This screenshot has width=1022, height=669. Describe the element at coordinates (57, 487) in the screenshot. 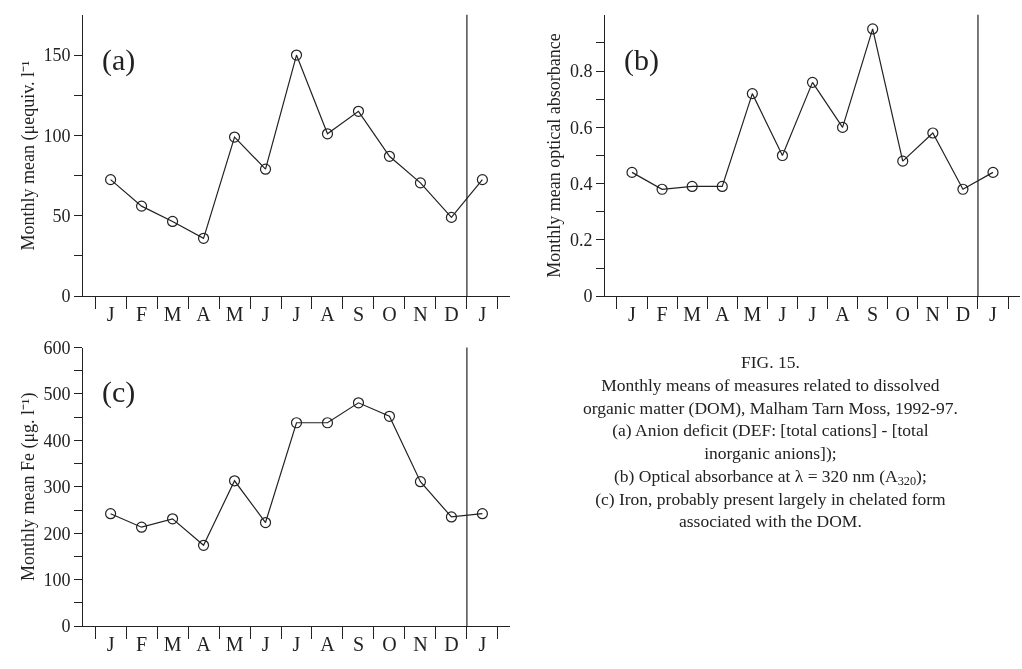

I see `y-tick-label: 300` at that location.